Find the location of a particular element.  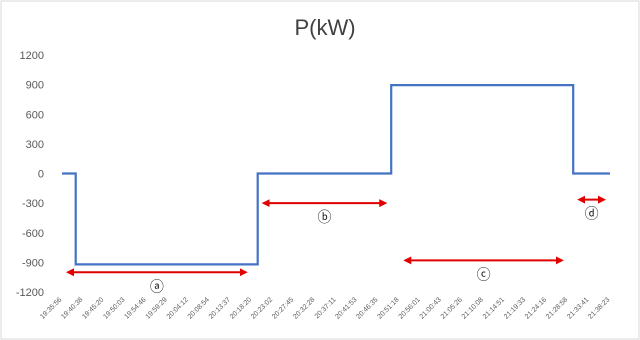

annotation-label: ⓐ is located at coordinates (157, 286).